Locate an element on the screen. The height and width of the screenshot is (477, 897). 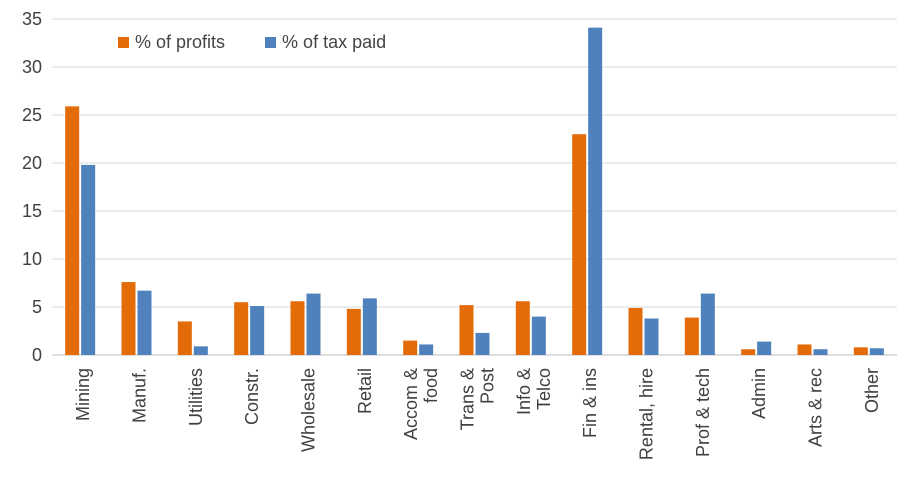
y-axis: 0 5 10 15 20 25 30 35 is located at coordinates (32, 187).